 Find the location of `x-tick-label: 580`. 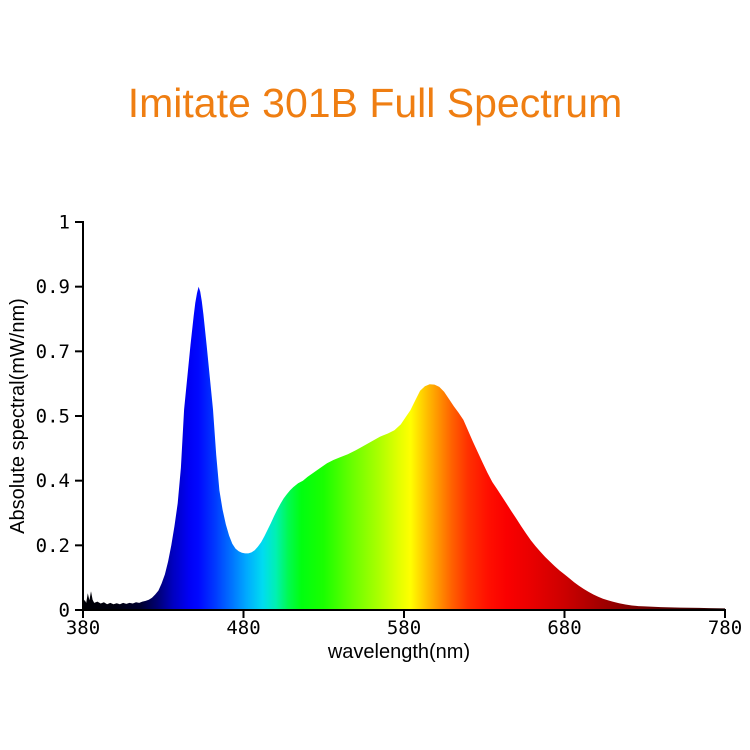

x-tick-label: 580 is located at coordinates (404, 628).